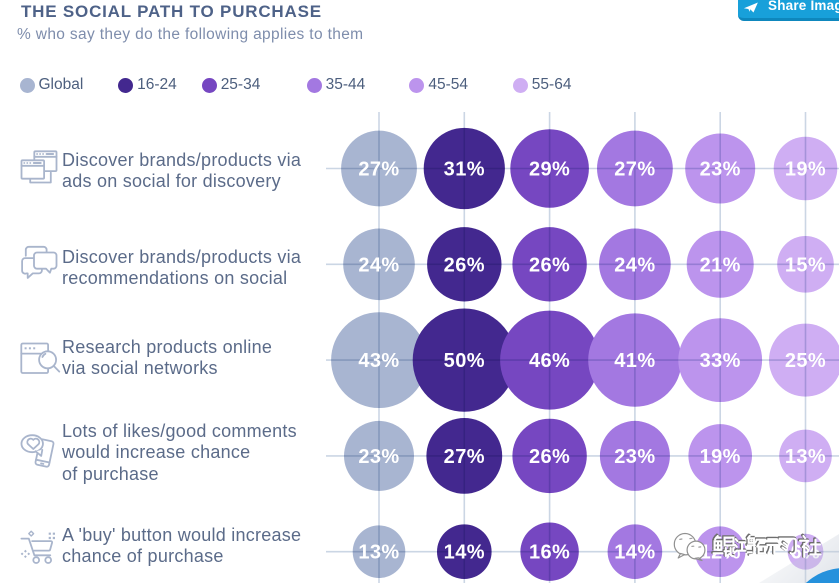 The height and width of the screenshot is (583, 839). What do you see at coordinates (549, 361) in the screenshot?
I see `svg-text: 46%` at bounding box center [549, 361].